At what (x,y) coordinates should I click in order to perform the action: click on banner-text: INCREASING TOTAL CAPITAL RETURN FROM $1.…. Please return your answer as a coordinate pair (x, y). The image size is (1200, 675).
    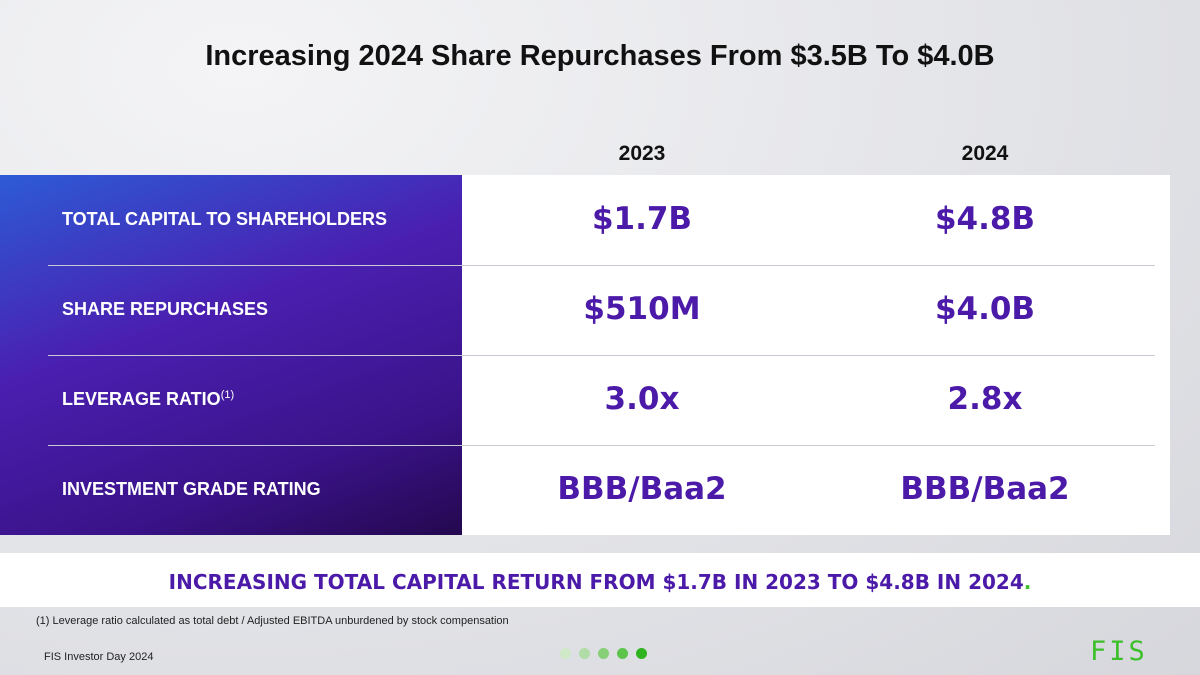
    Looking at the image, I should click on (596, 582).